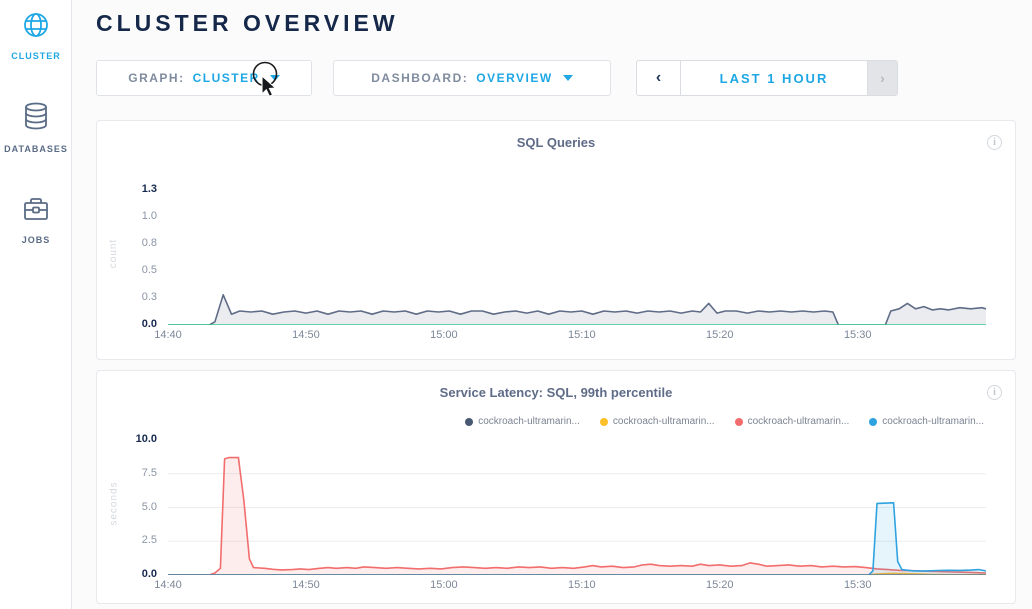  Describe the element at coordinates (114, 253) in the screenshot. I see `y-axis-unit-label: count` at that location.